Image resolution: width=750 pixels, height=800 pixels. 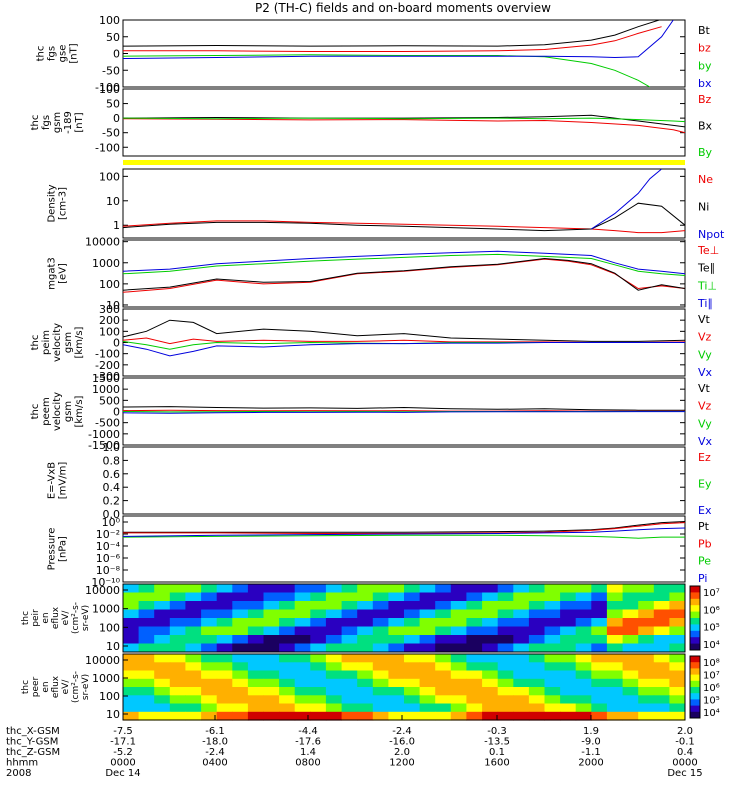 What do you see at coordinates (497, 752) in the screenshot?
I see `x-axis-value: 0.1` at bounding box center [497, 752].